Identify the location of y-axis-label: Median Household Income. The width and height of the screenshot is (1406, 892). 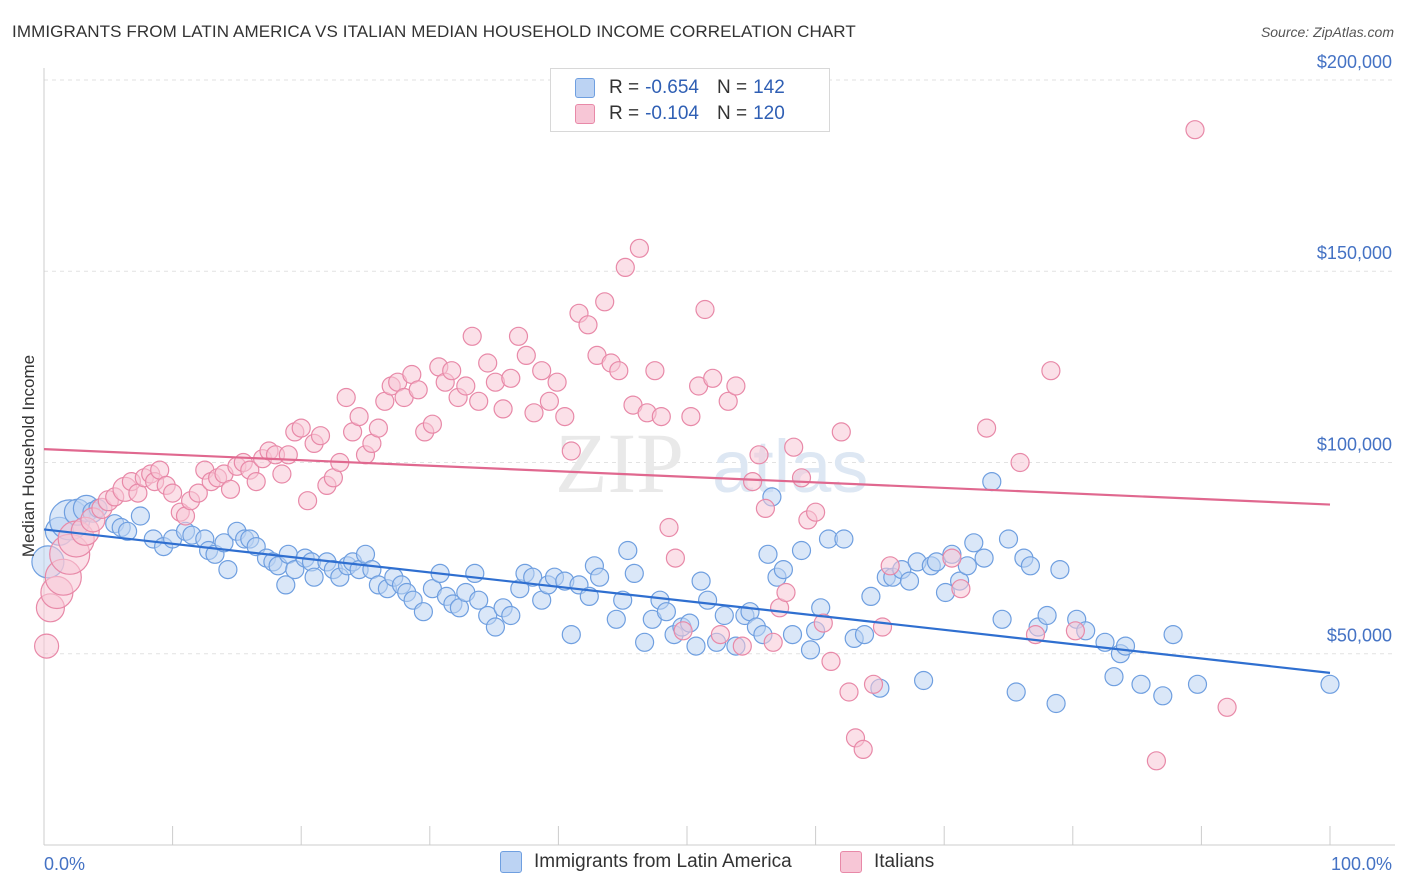
(28, 456).